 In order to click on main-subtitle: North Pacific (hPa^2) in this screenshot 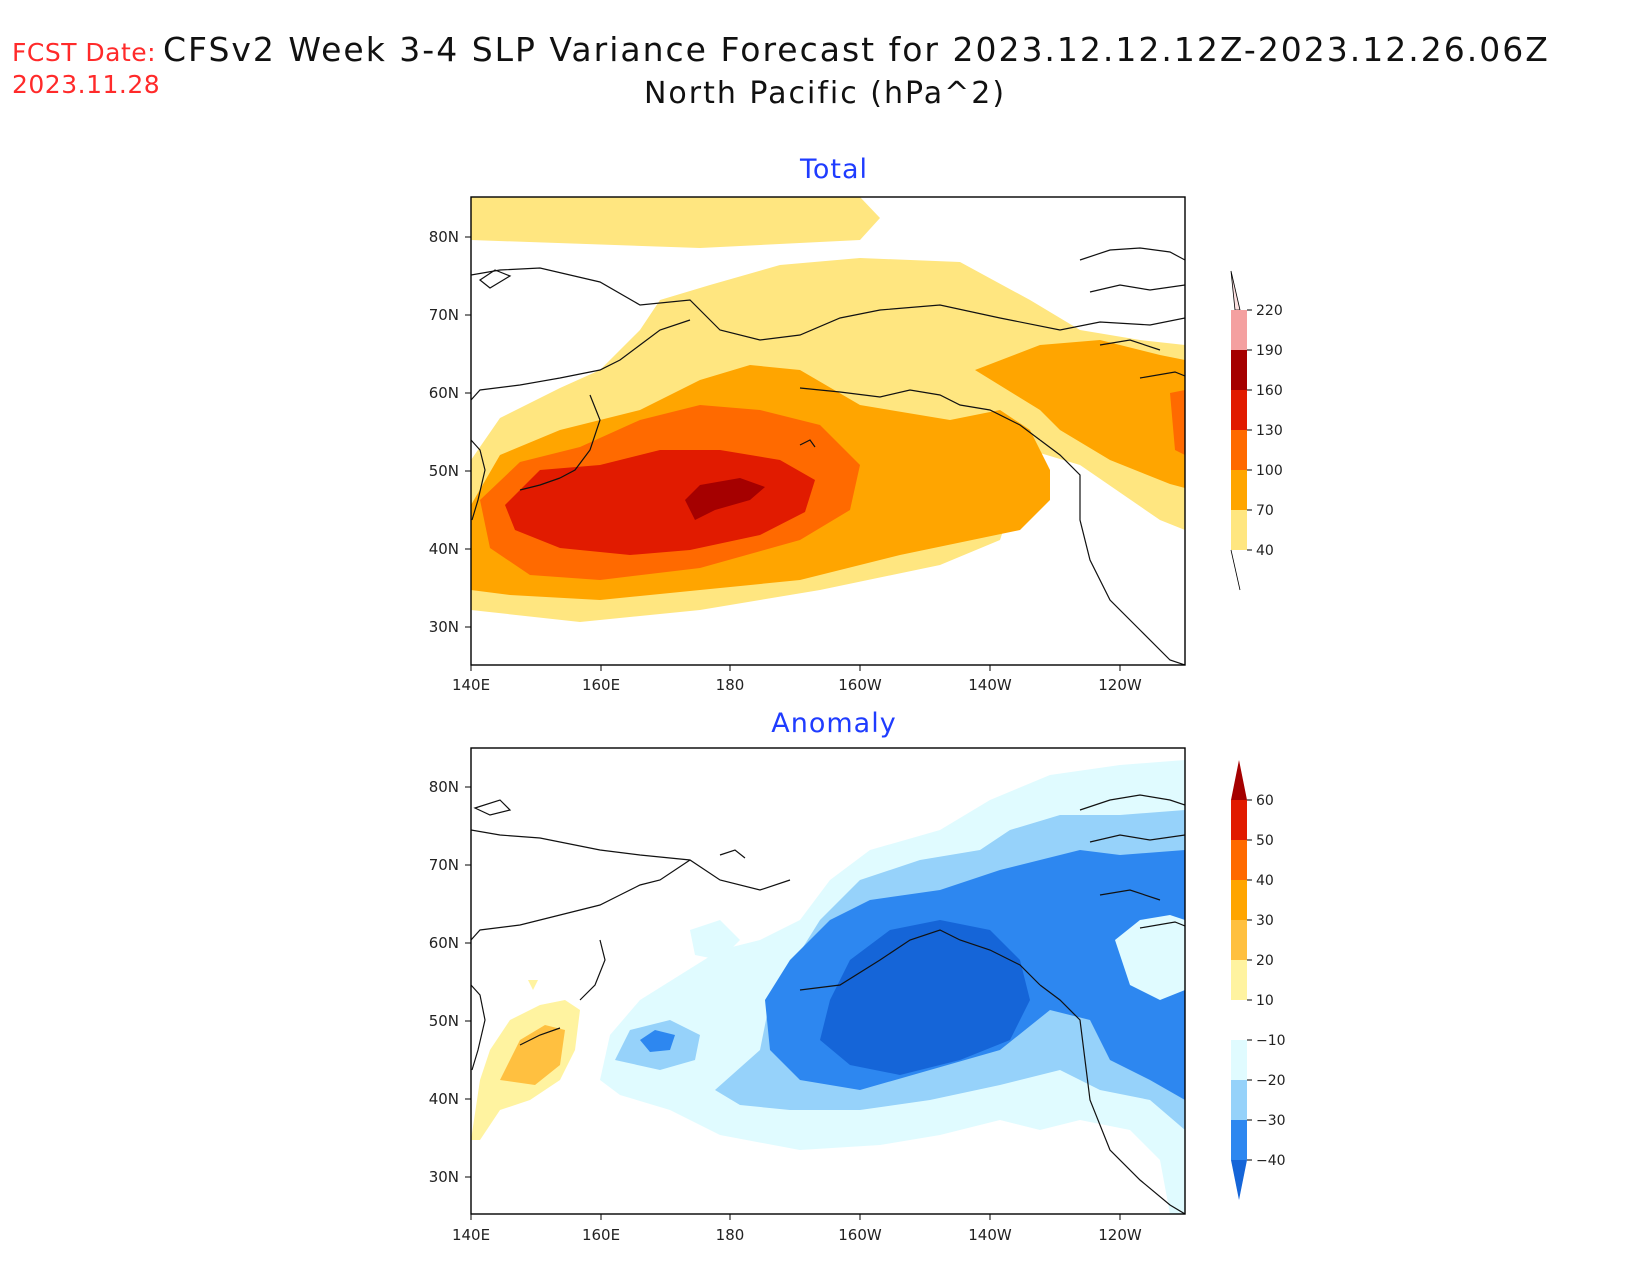, I will do `click(825, 93)`.